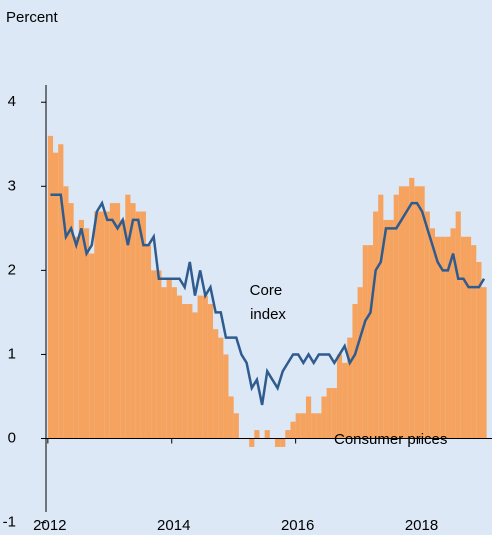 The image size is (492, 535). Describe the element at coordinates (12, 353) in the screenshot. I see `y-tick-label: 1` at that location.